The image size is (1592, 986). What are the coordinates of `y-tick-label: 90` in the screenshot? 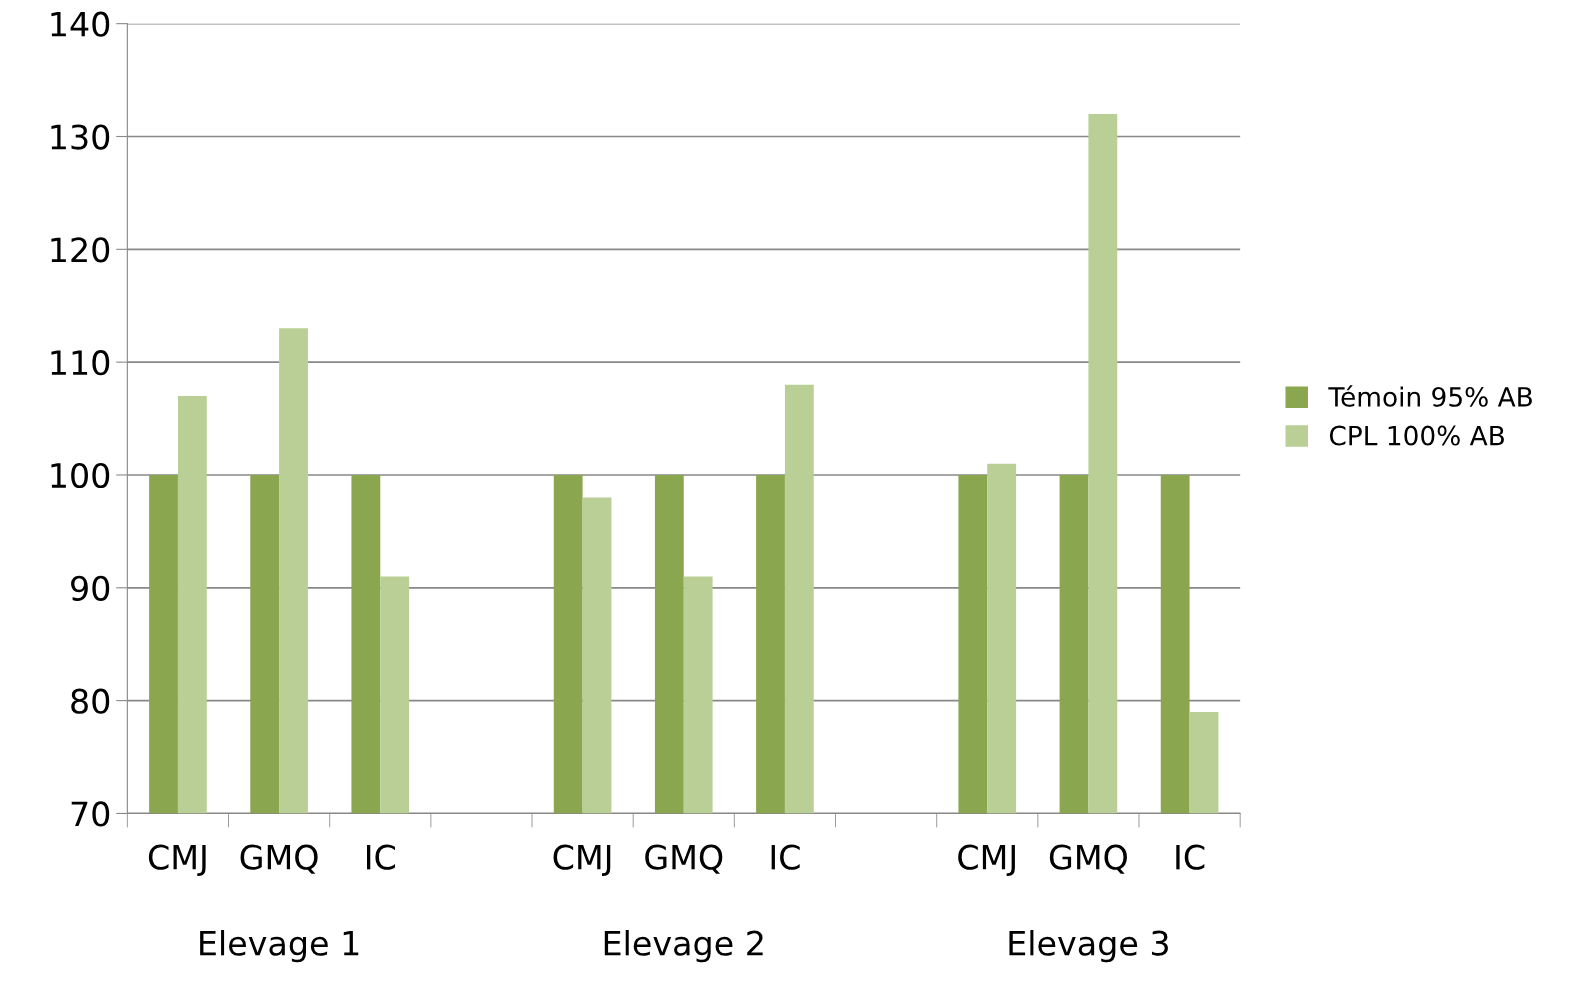 It's located at (90, 588).